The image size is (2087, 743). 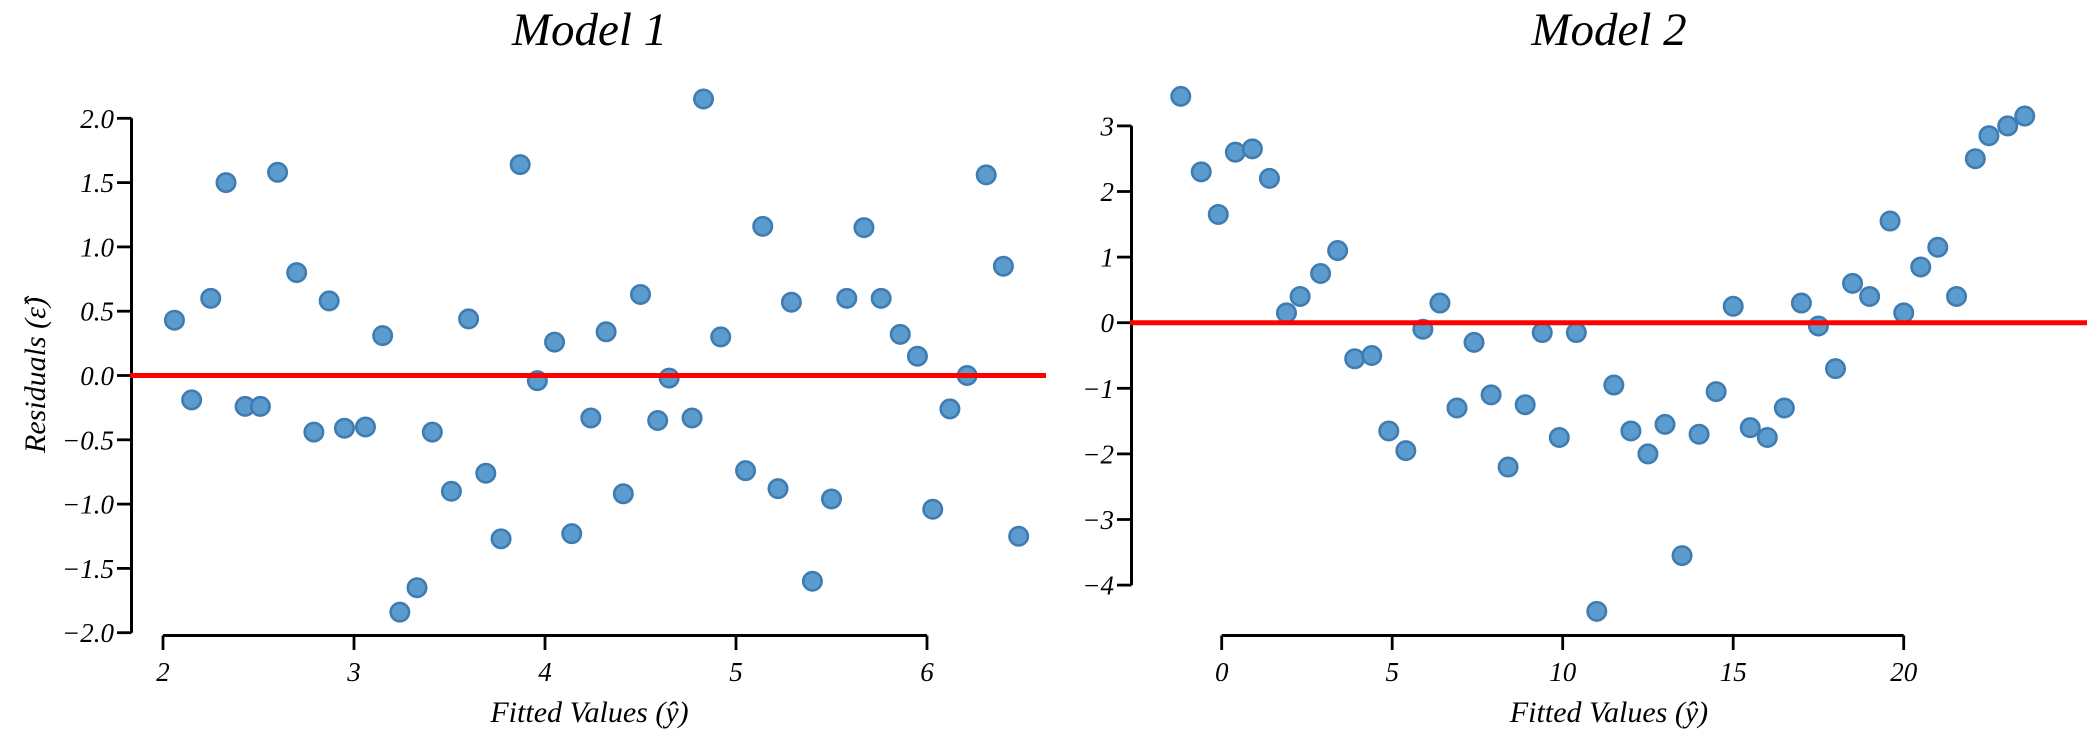 What do you see at coordinates (1609, 712) in the screenshot?
I see `model2-x-axis-label: Fitted Values (ŷ)` at bounding box center [1609, 712].